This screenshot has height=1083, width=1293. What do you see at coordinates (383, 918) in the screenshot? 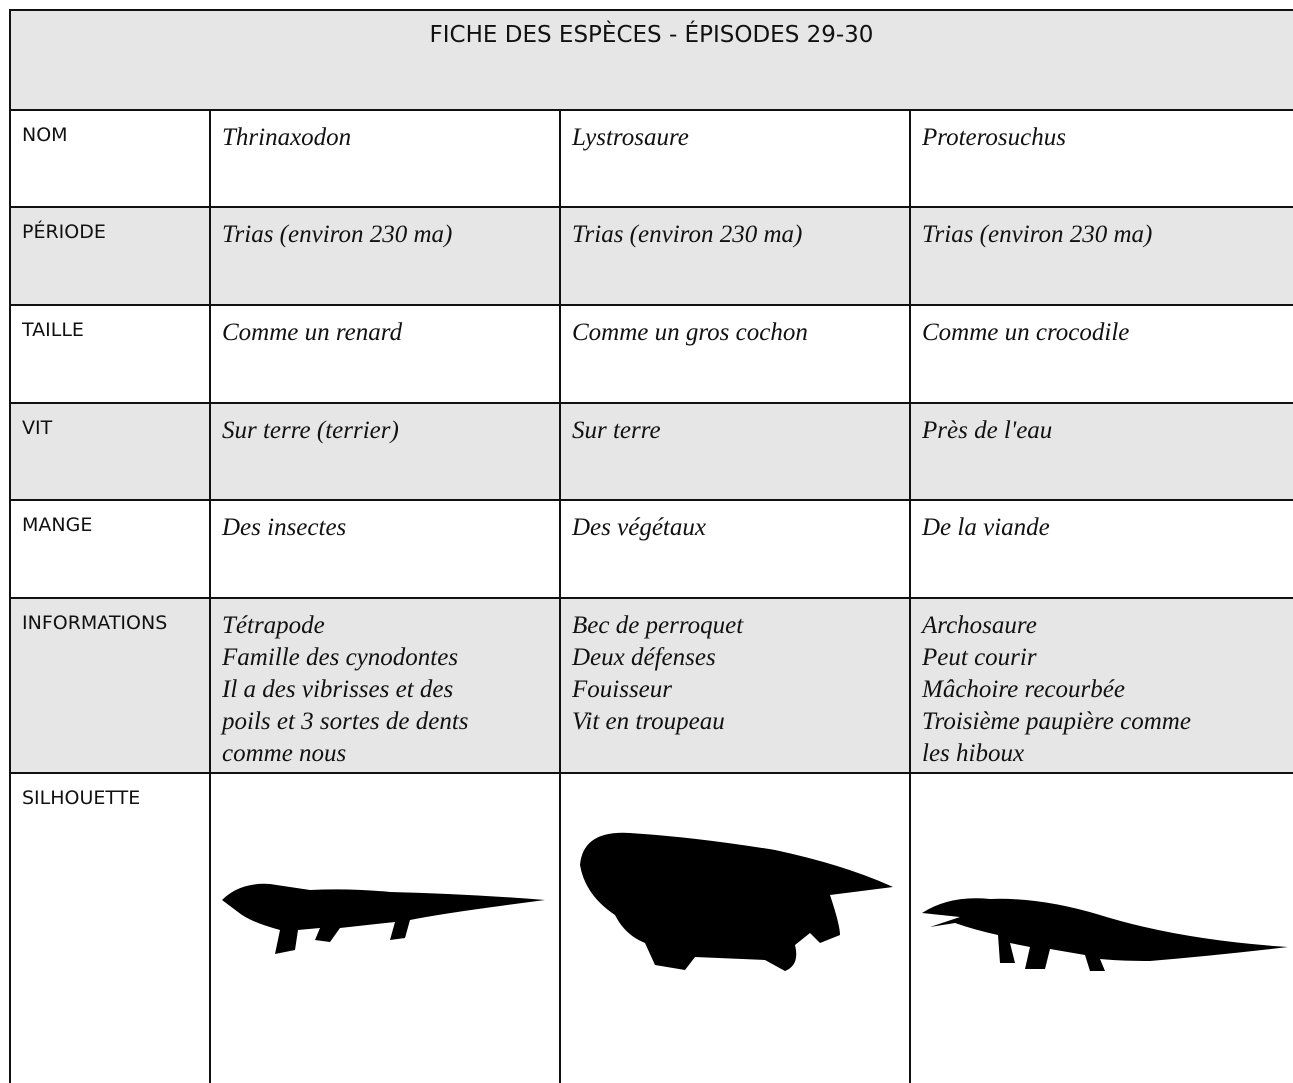
I see `silhouette-thrinaxodon` at bounding box center [383, 918].